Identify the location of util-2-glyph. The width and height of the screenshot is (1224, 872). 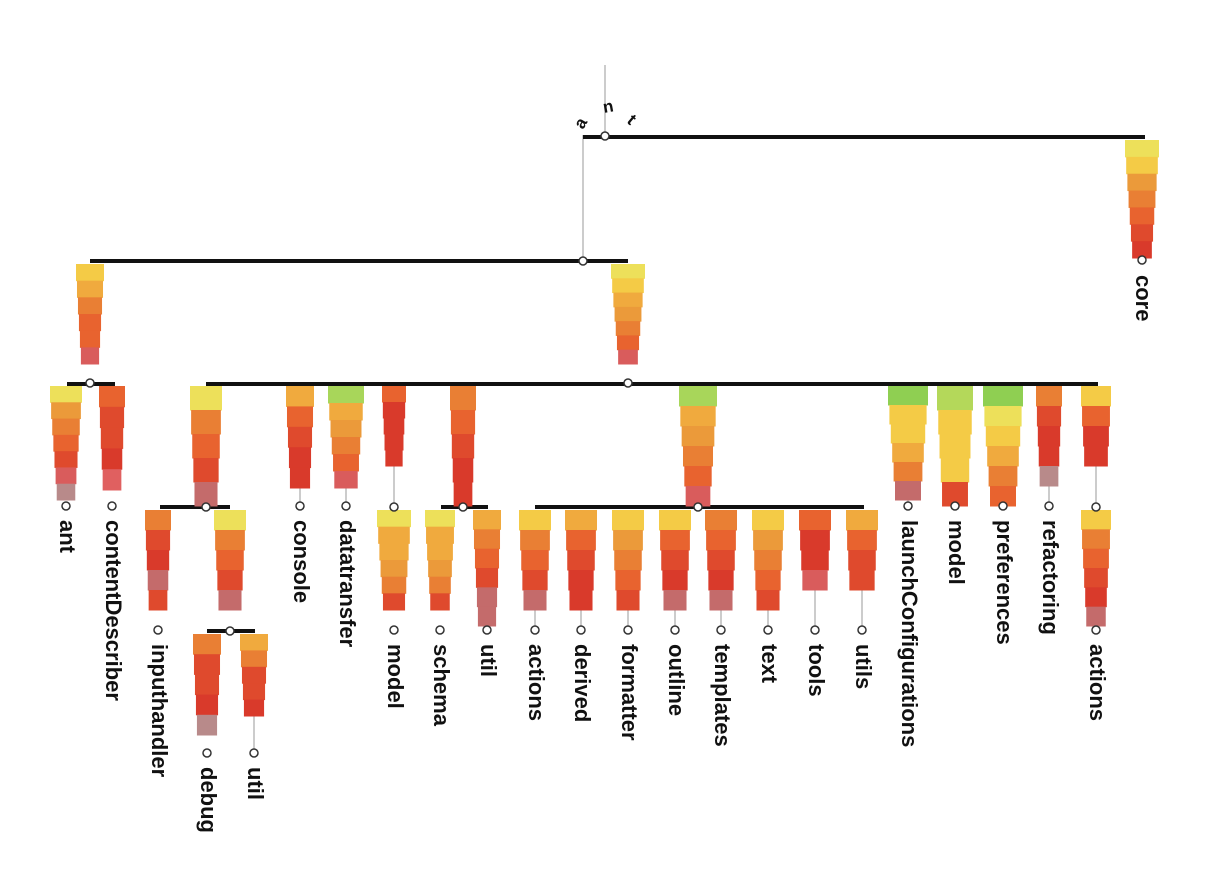
(487, 568).